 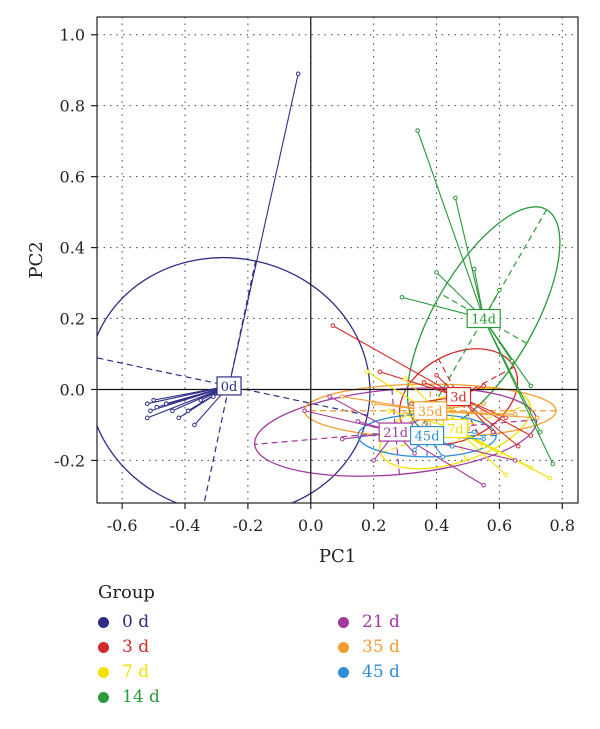 What do you see at coordinates (430, 412) in the screenshot?
I see `svg-text: 35d` at bounding box center [430, 412].